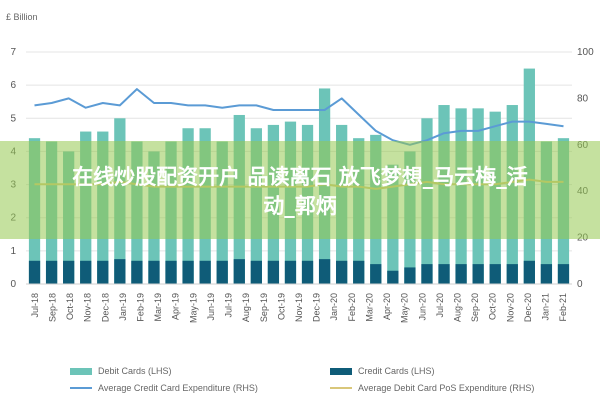 The height and width of the screenshot is (400, 600). I want to click on x-tick-label: Apr-19, so click(176, 306).